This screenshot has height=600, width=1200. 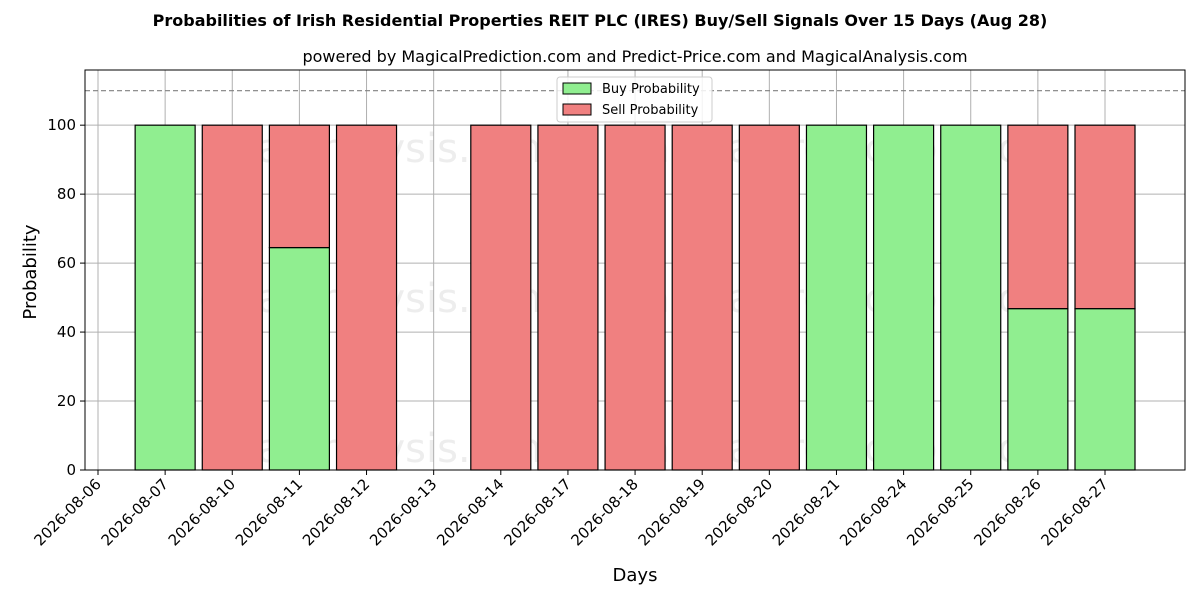 I want to click on legend-swatch-sell, so click(x=577, y=109).